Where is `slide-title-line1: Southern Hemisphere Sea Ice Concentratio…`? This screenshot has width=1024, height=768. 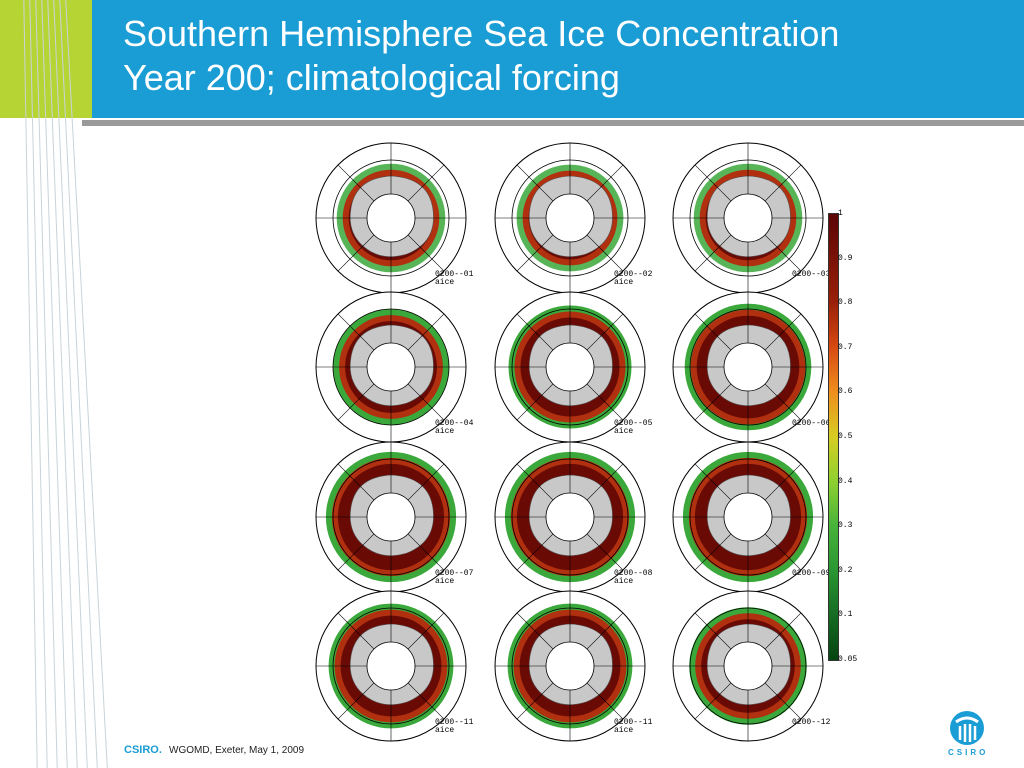 slide-title-line1: Southern Hemisphere Sea Ice Concentratio… is located at coordinates (481, 33).